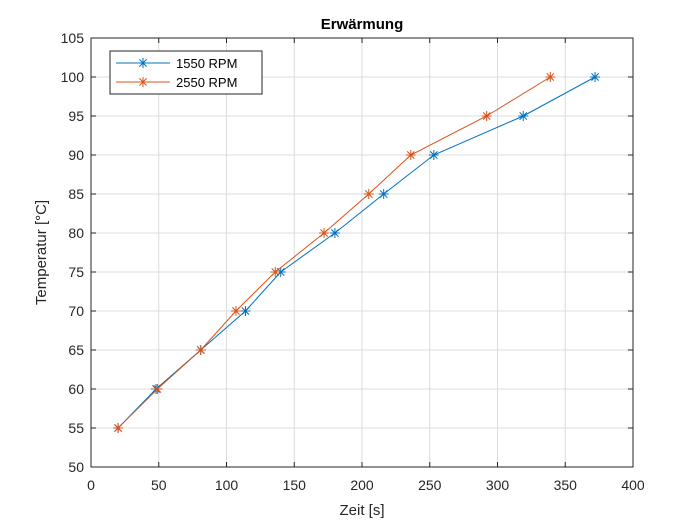  Describe the element at coordinates (76, 389) in the screenshot. I see `y-tick-label: 60` at that location.